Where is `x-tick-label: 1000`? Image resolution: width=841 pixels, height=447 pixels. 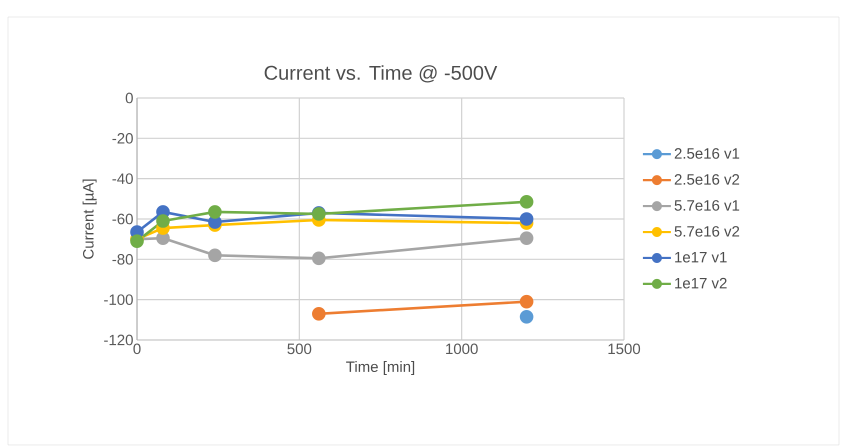 x-tick-label: 1000 is located at coordinates (462, 349).